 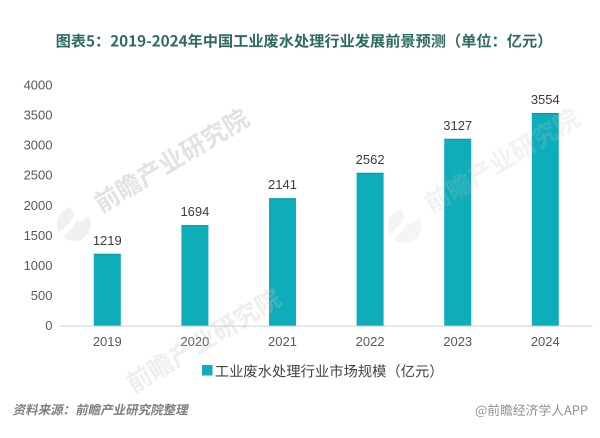 I want to click on svg-text: 3500, so click(x=38, y=115).